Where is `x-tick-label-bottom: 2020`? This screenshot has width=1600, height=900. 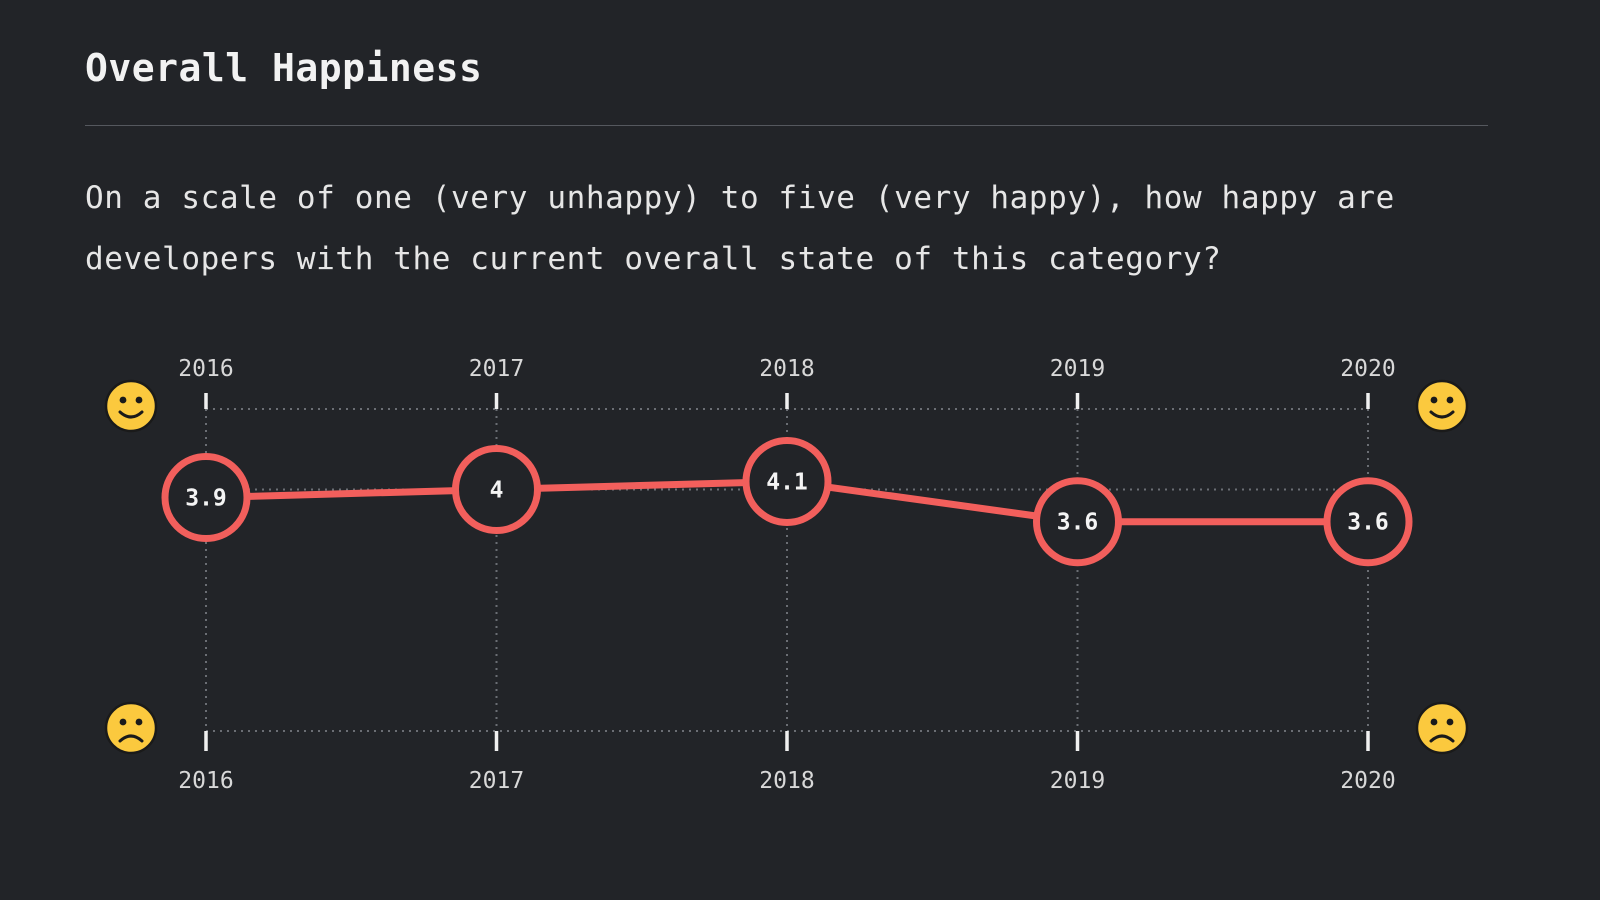
x-tick-label-bottom: 2020 is located at coordinates (1367, 781).